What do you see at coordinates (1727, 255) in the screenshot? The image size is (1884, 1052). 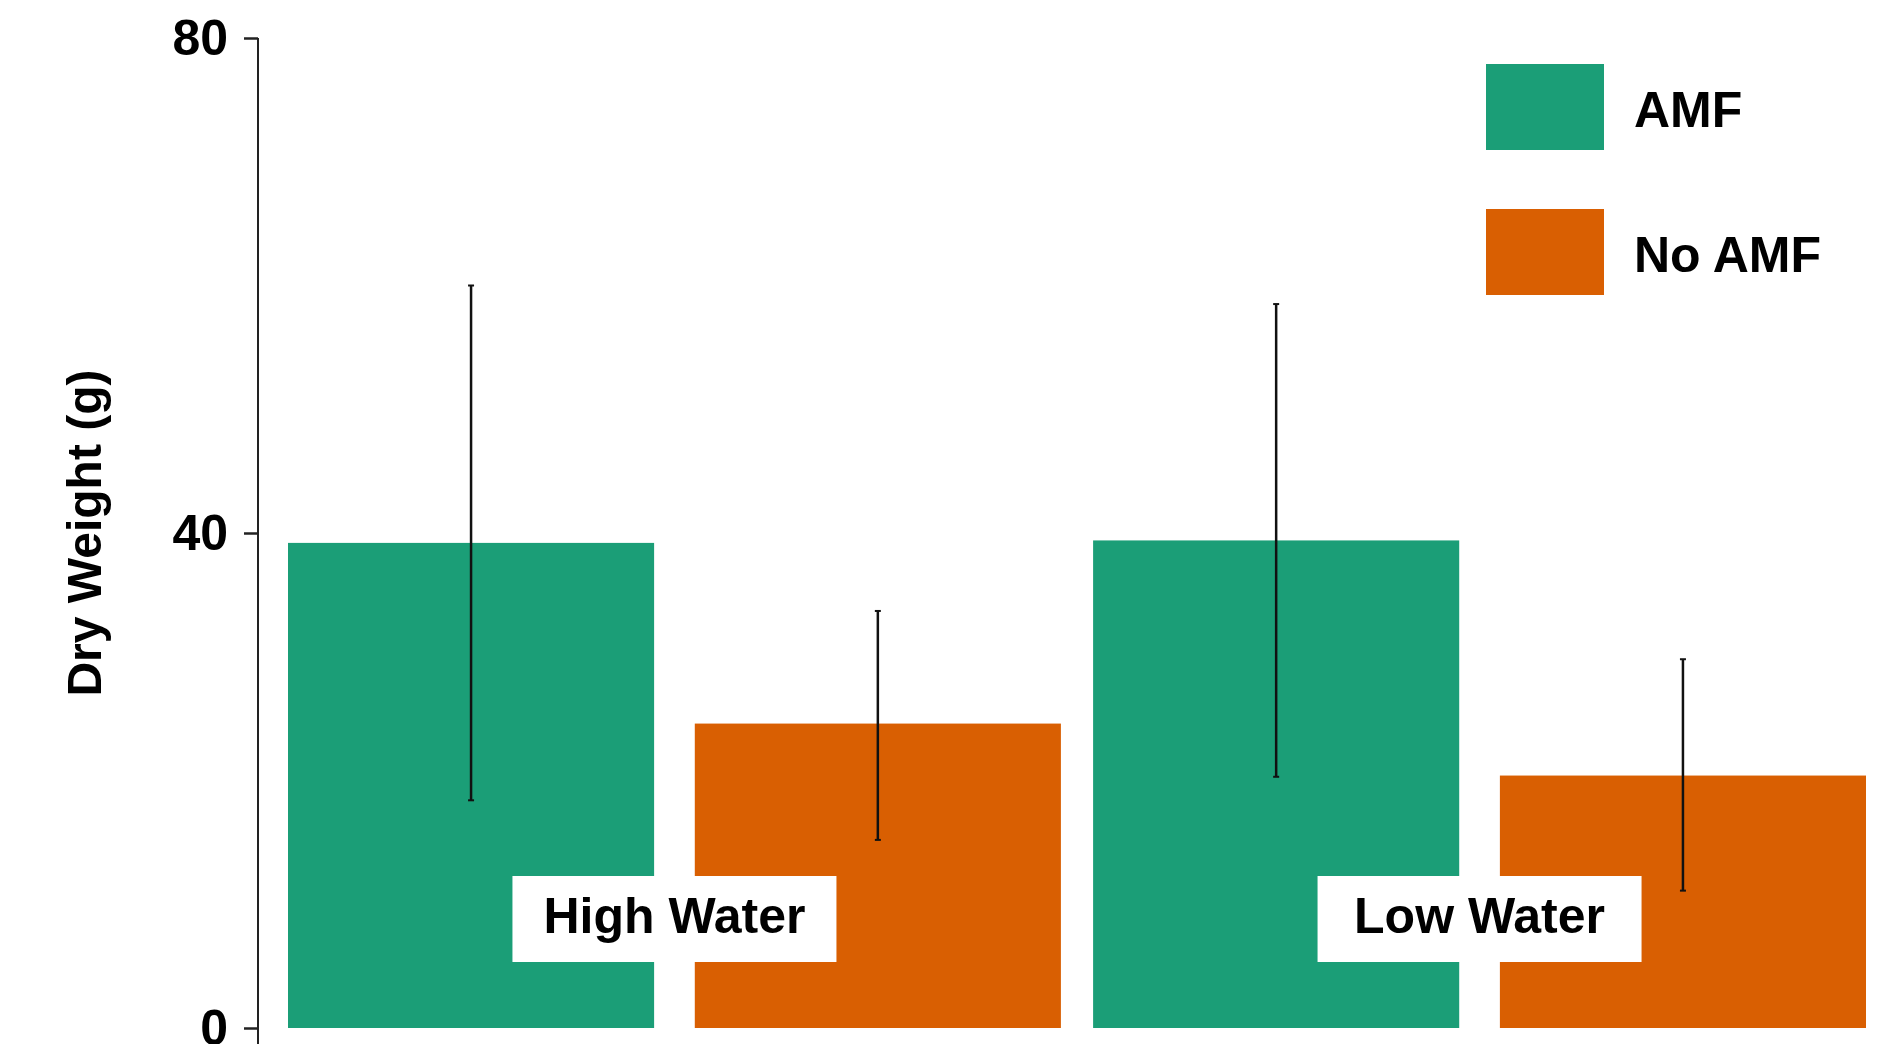 I see `legend-label: No AMF` at bounding box center [1727, 255].